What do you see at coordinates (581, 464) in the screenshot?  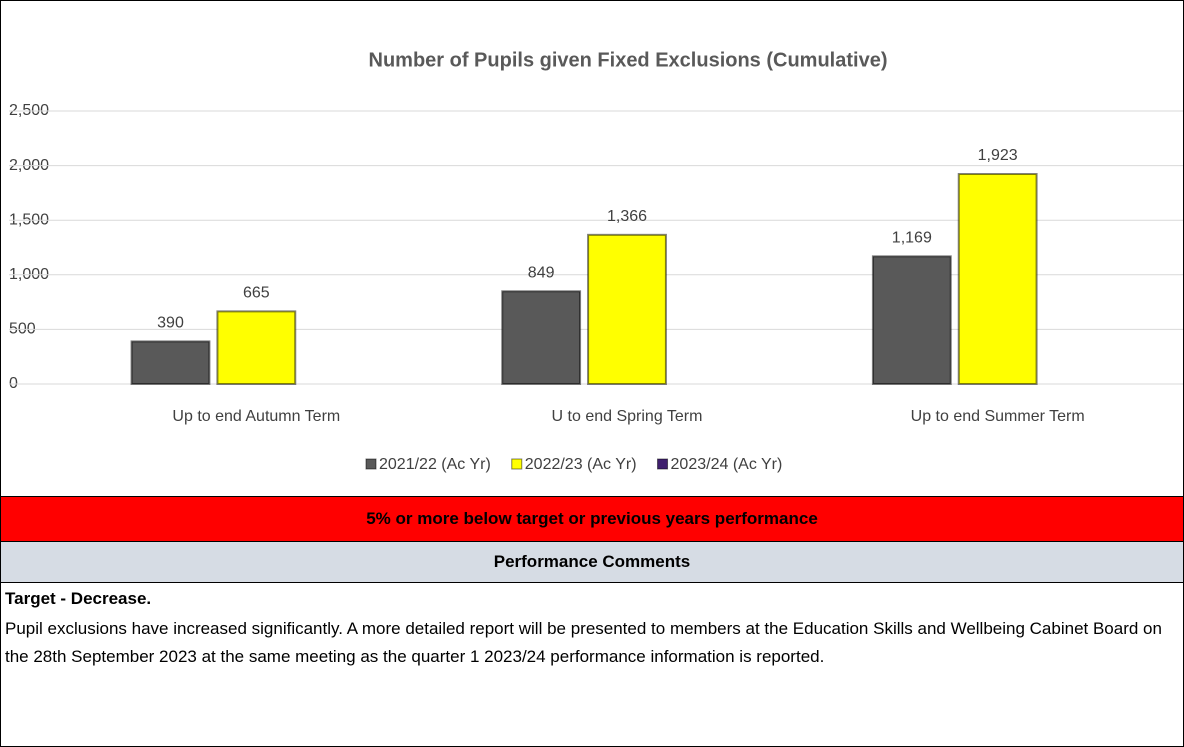 I see `legend-label: 2022/23 (Ac Yr)` at bounding box center [581, 464].